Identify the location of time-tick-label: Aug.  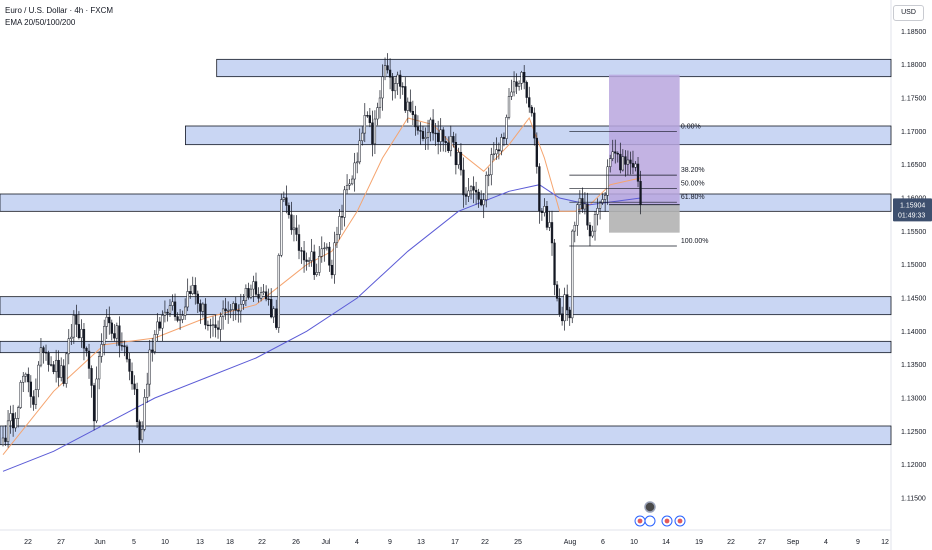
(570, 542).